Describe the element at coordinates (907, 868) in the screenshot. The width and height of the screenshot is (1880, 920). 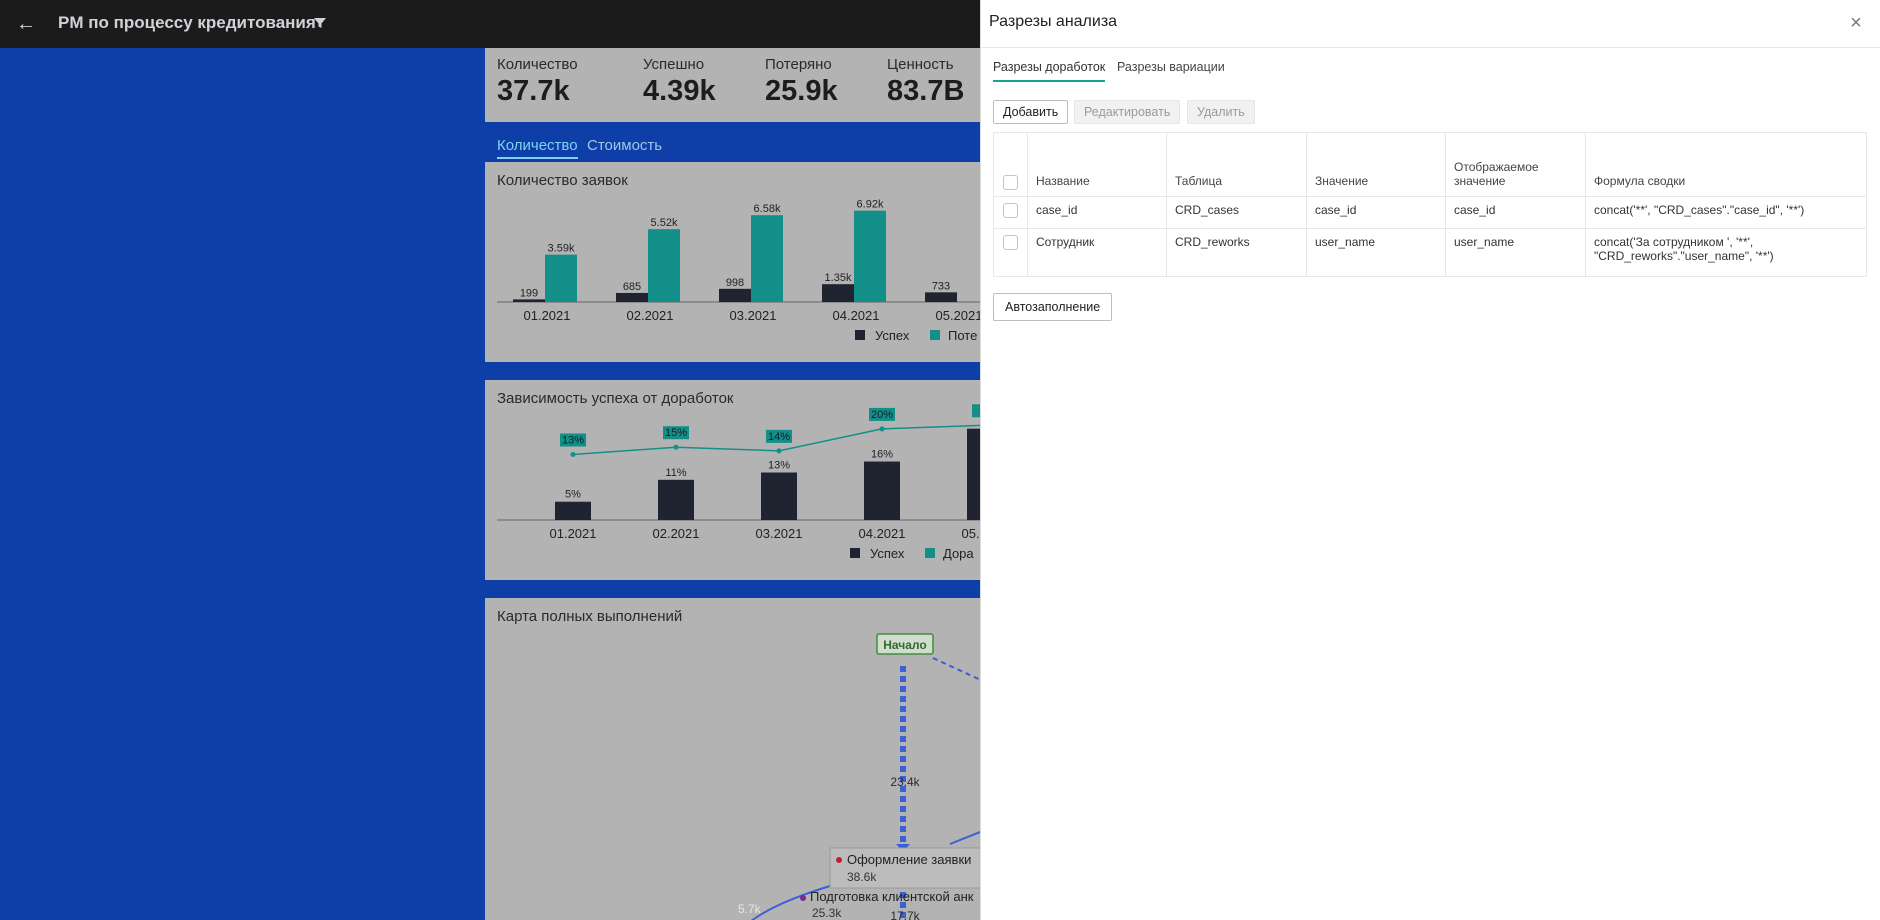
I see `process-node` at that location.